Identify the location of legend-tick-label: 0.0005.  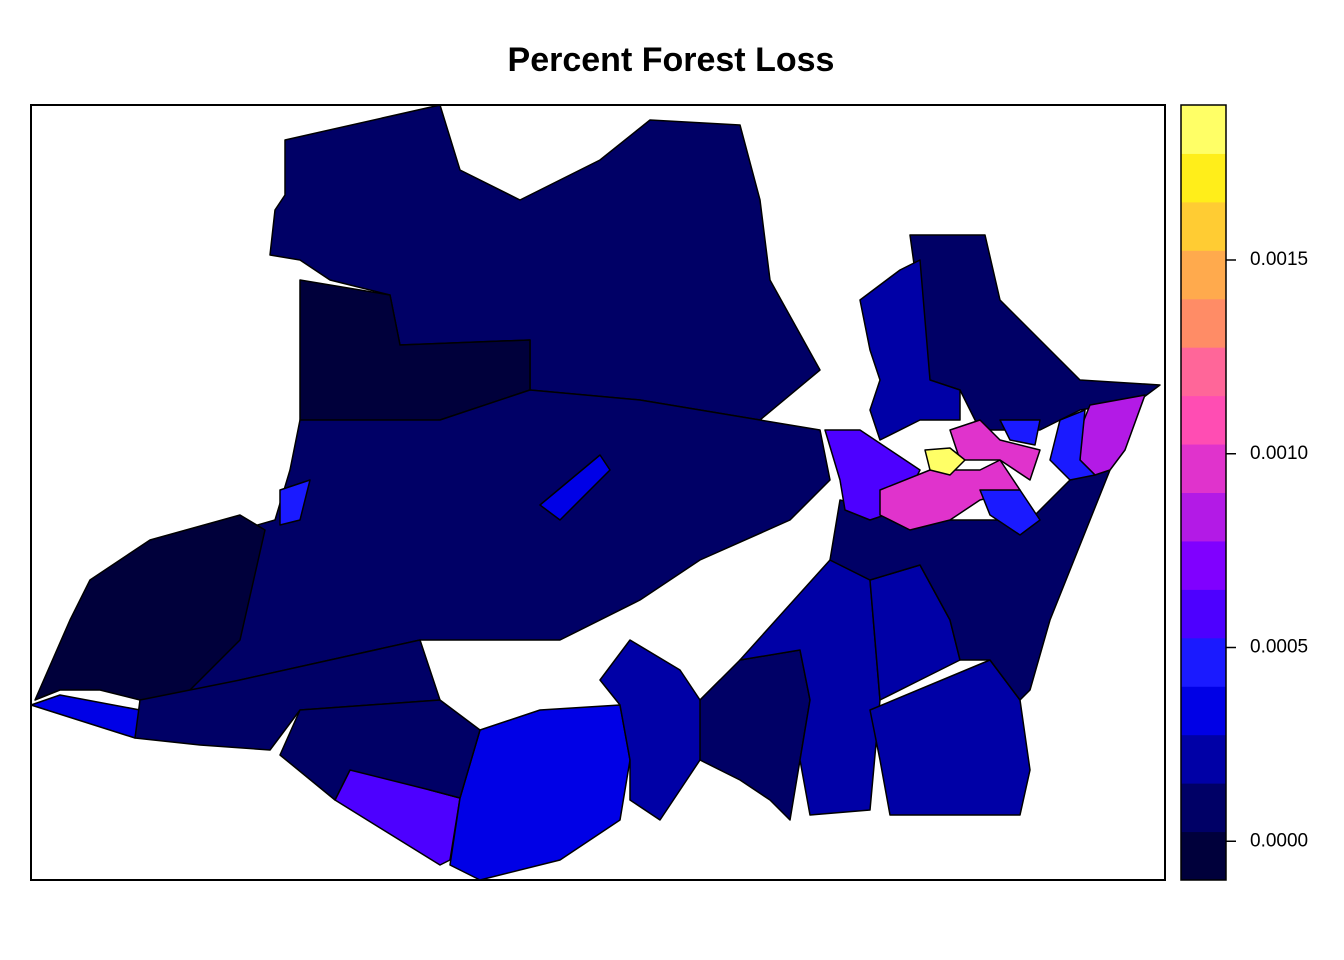
(1279, 647).